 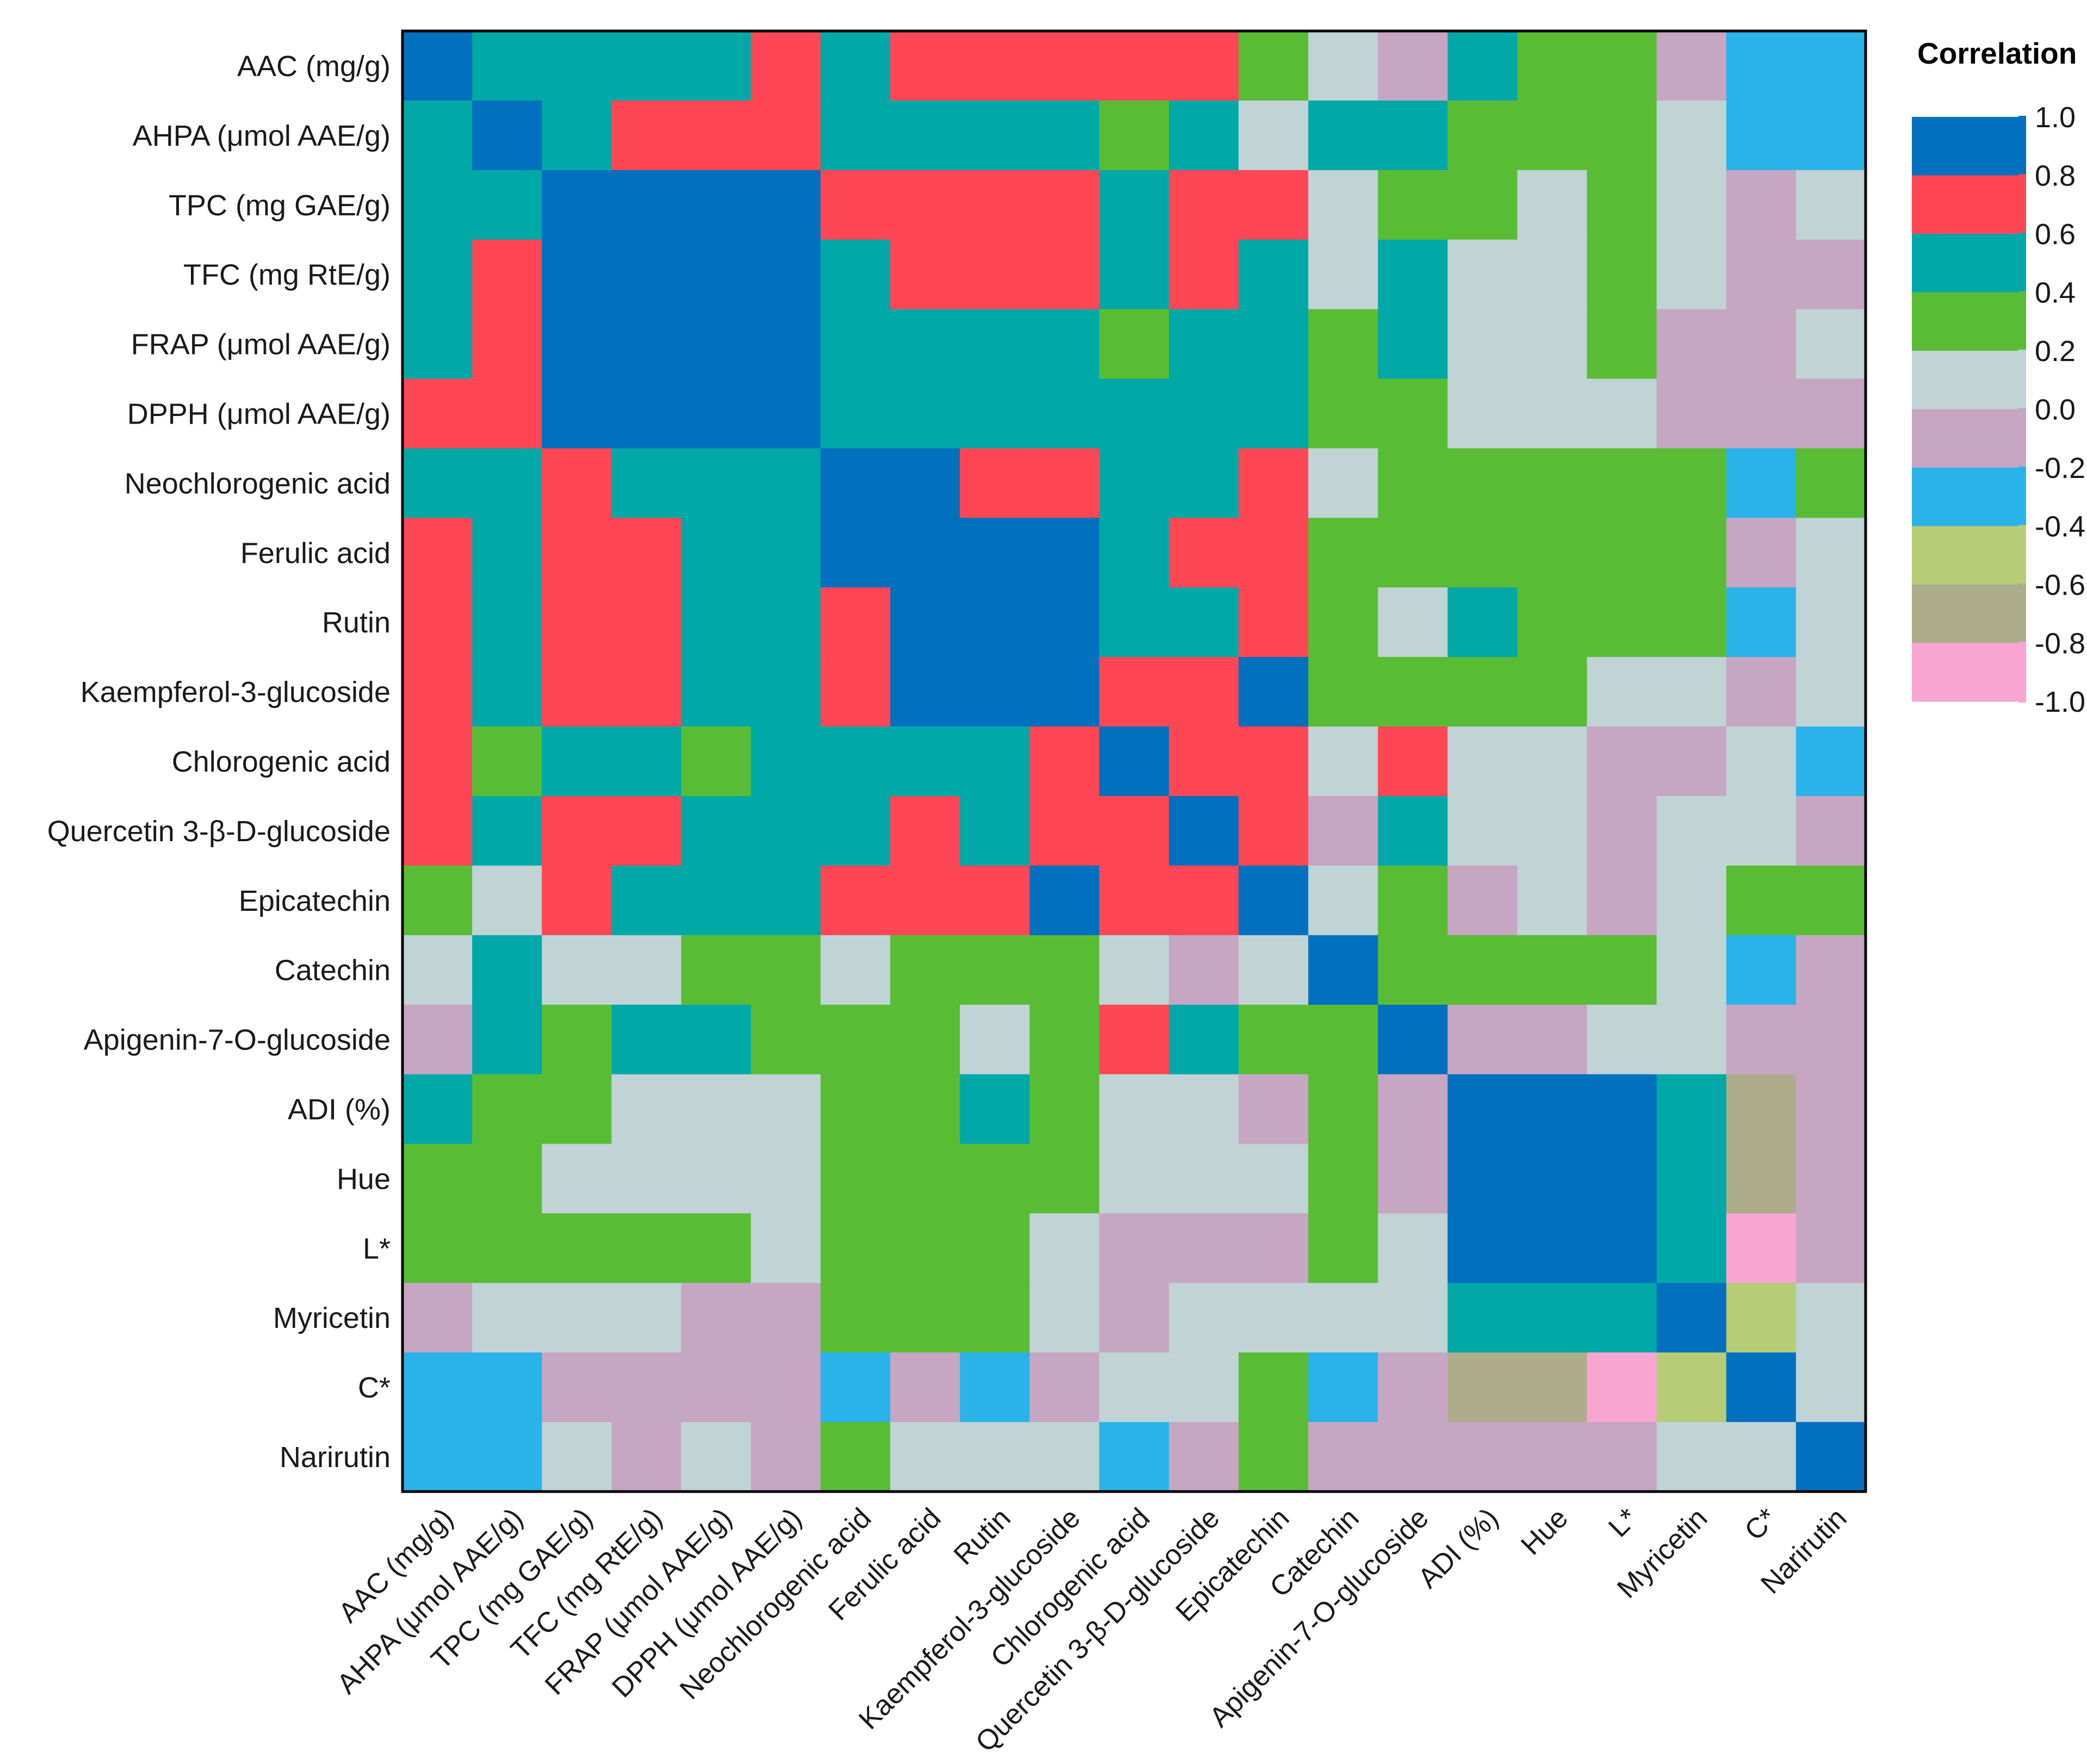 What do you see at coordinates (261, 344) in the screenshot?
I see `row-label: FRAP (μmol AAE/g)` at bounding box center [261, 344].